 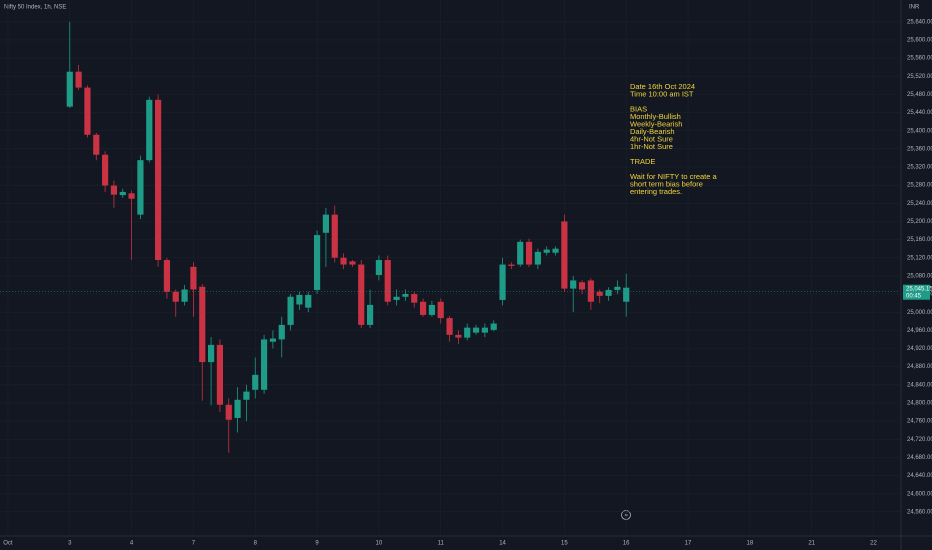 I want to click on x-tick-label: 4, so click(x=132, y=544).